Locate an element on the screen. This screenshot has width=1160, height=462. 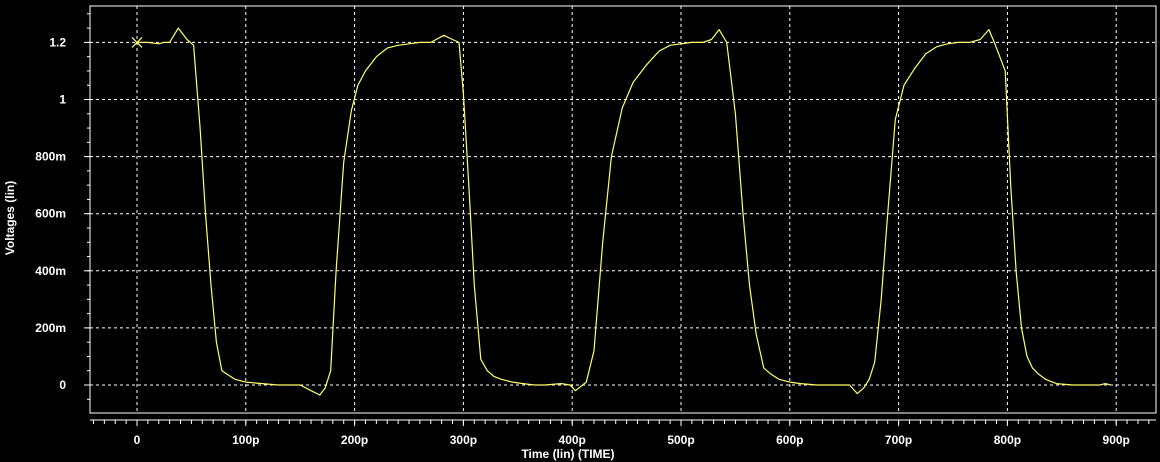
y-tick-label: 1.2 is located at coordinates (57, 42).